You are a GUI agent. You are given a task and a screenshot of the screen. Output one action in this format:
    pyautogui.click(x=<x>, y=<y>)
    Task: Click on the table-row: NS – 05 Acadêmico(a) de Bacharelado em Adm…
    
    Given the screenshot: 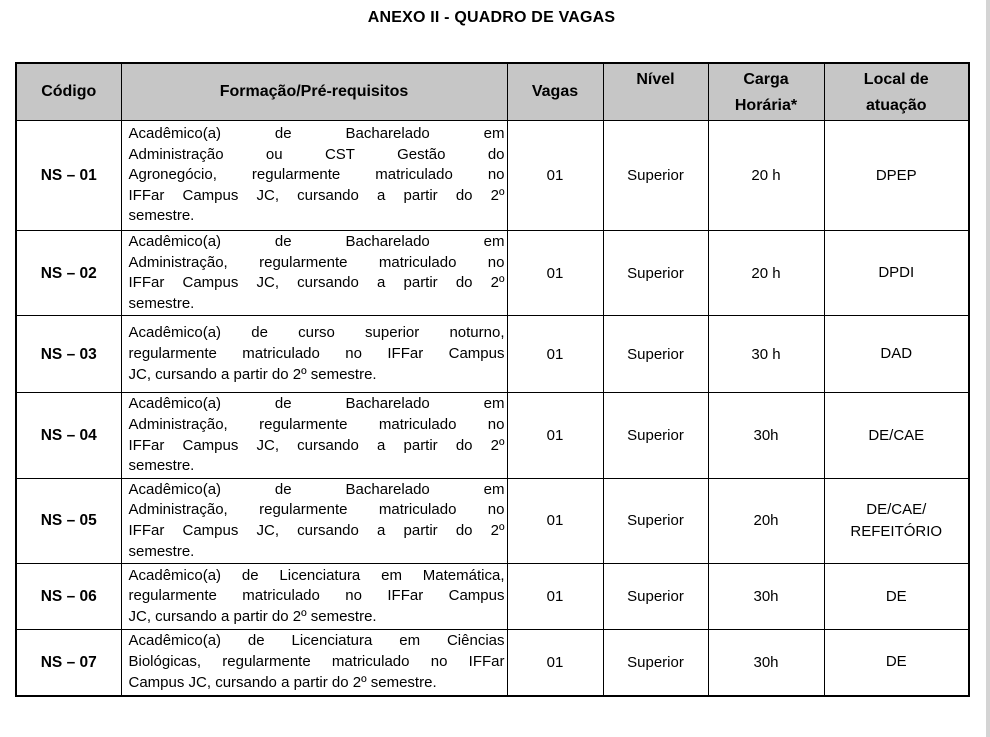 What is the action you would take?
    pyautogui.click(x=492, y=521)
    